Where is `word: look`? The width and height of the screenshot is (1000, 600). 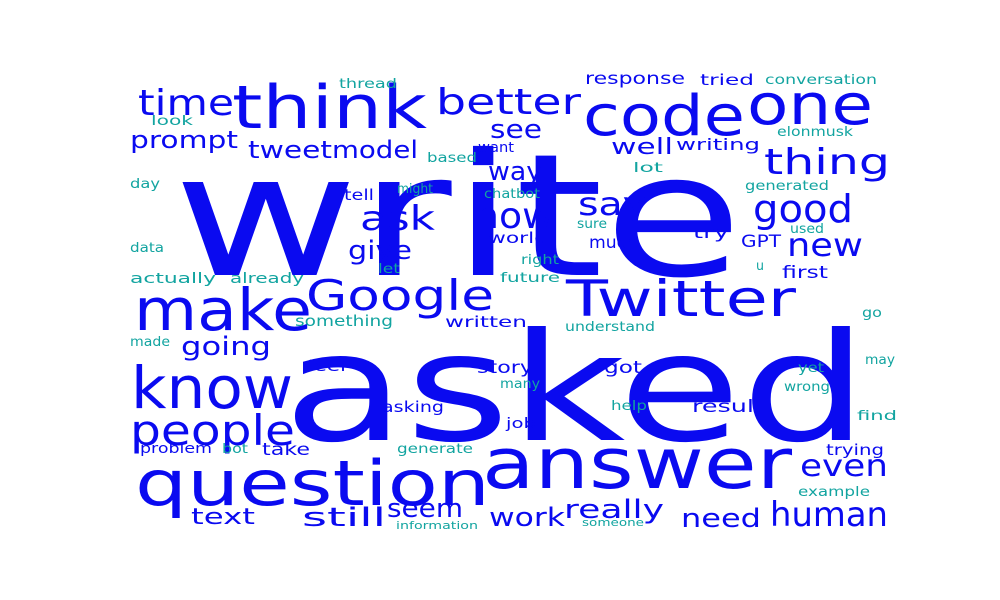 word: look is located at coordinates (172, 121).